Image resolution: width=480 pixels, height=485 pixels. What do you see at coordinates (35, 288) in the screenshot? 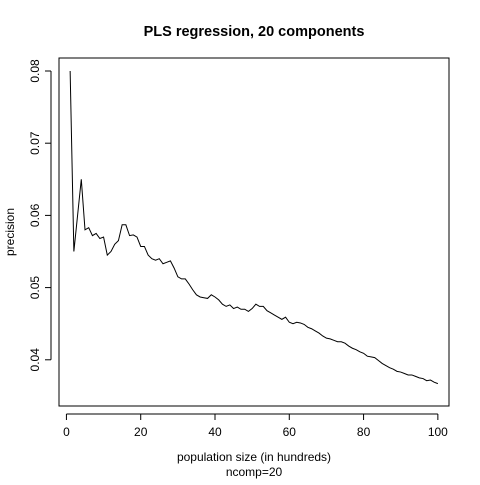
I see `y-tick-label: 0.05` at bounding box center [35, 288].